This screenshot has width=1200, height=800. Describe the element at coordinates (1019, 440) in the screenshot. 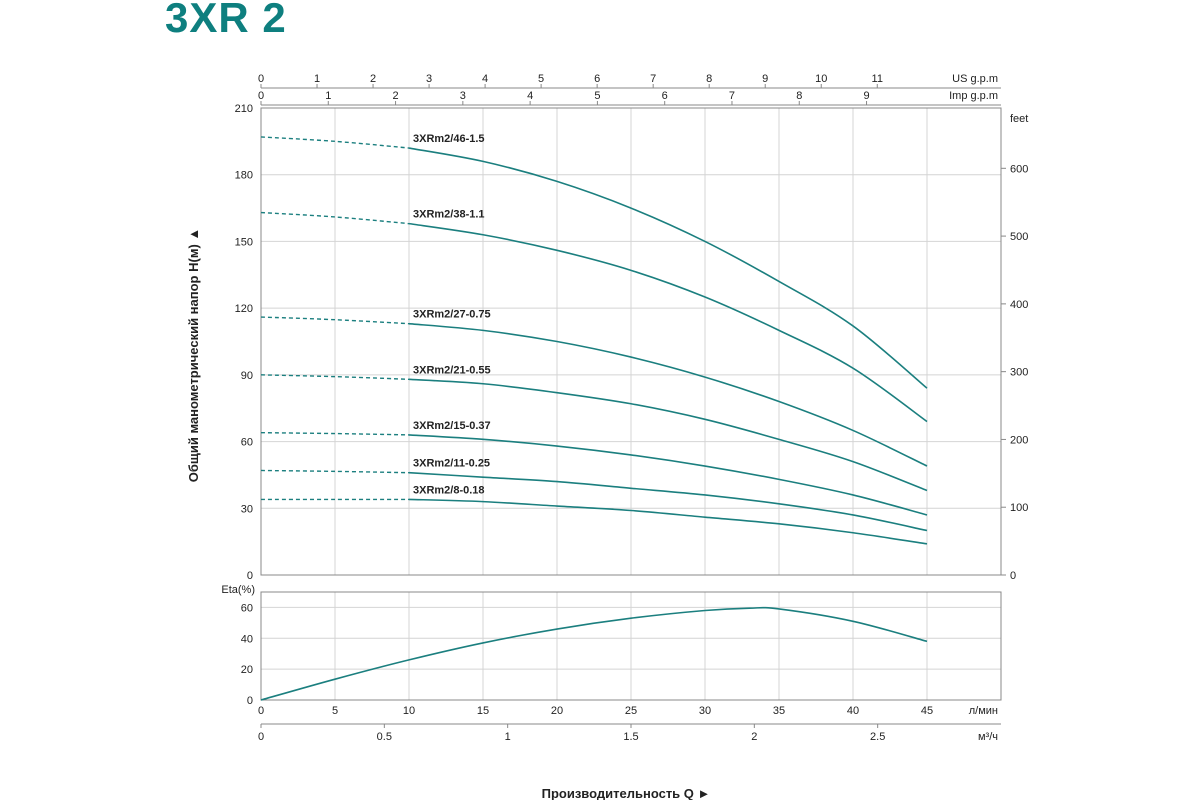

I see `feet-tick-label: 200` at that location.